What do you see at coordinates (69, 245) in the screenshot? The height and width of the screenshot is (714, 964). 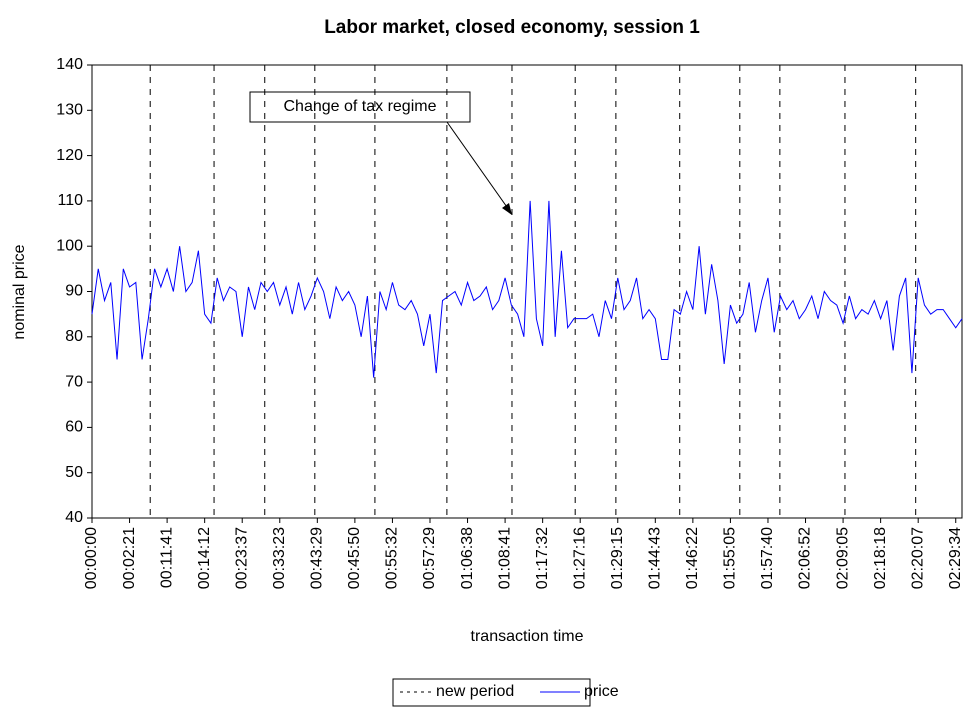 I see `y-tick-label: 100` at bounding box center [69, 245].